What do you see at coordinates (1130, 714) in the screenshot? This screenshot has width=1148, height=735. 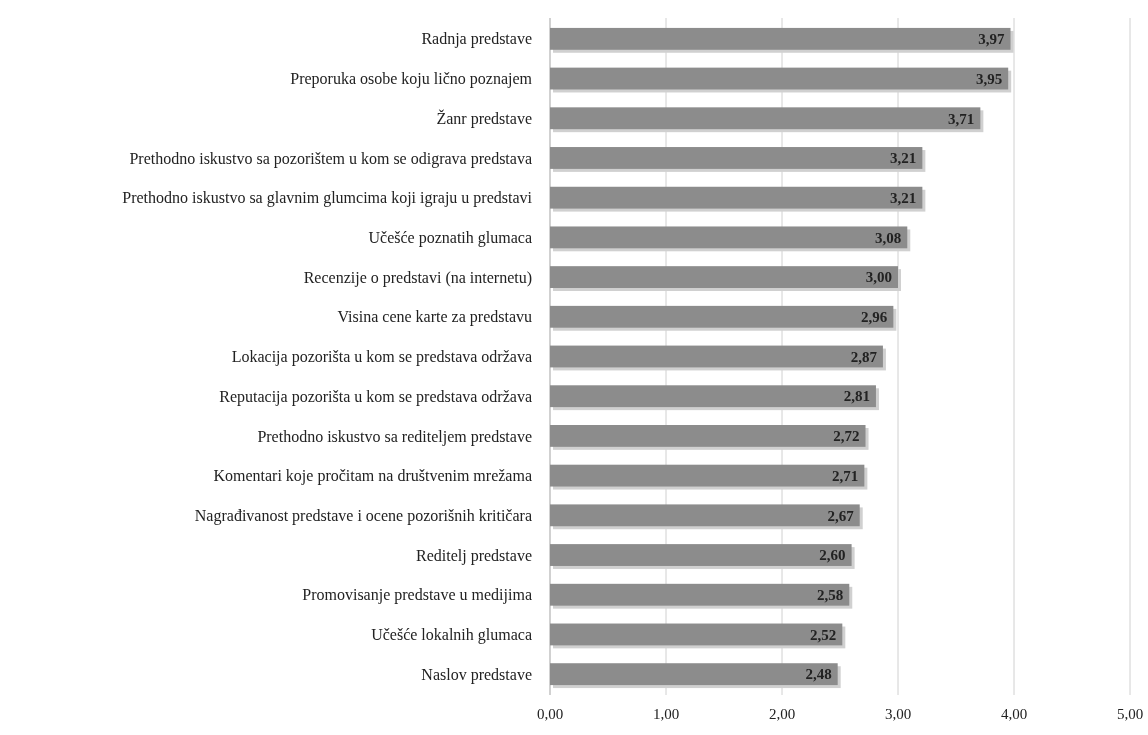 I see `x-tick-label: 5,00` at bounding box center [1130, 714].